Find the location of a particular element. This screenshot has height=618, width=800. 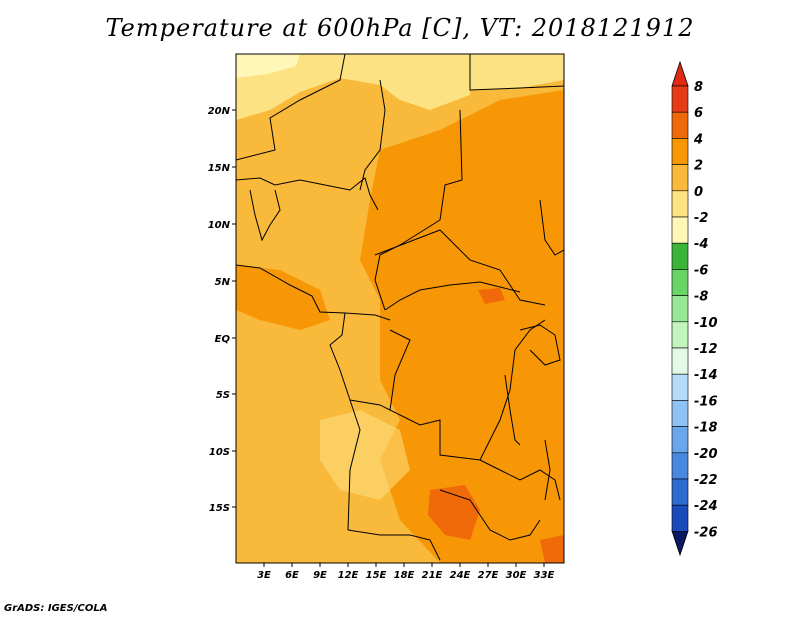

shading-north-coolest is located at coordinates (268, 66).